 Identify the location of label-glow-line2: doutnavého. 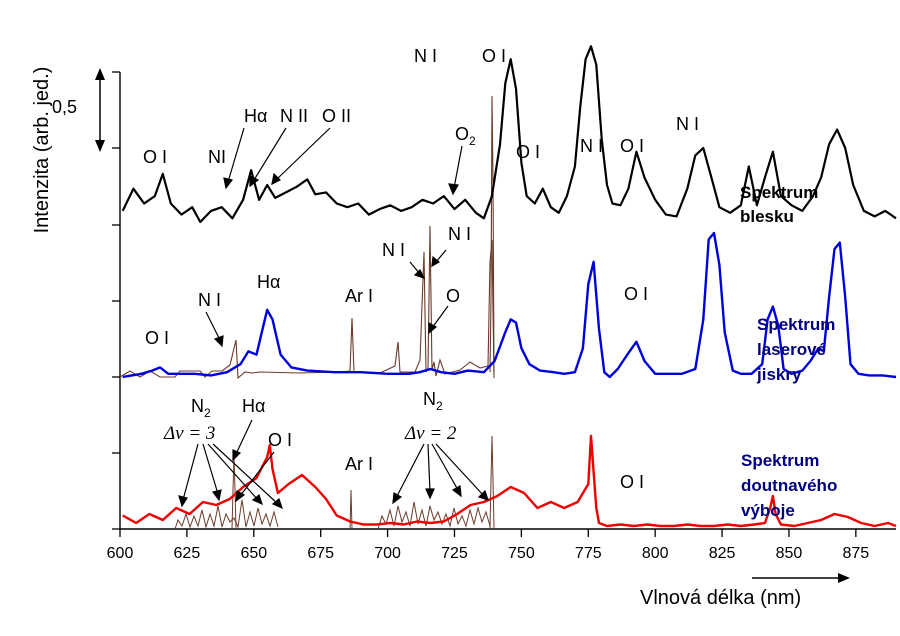
(789, 485).